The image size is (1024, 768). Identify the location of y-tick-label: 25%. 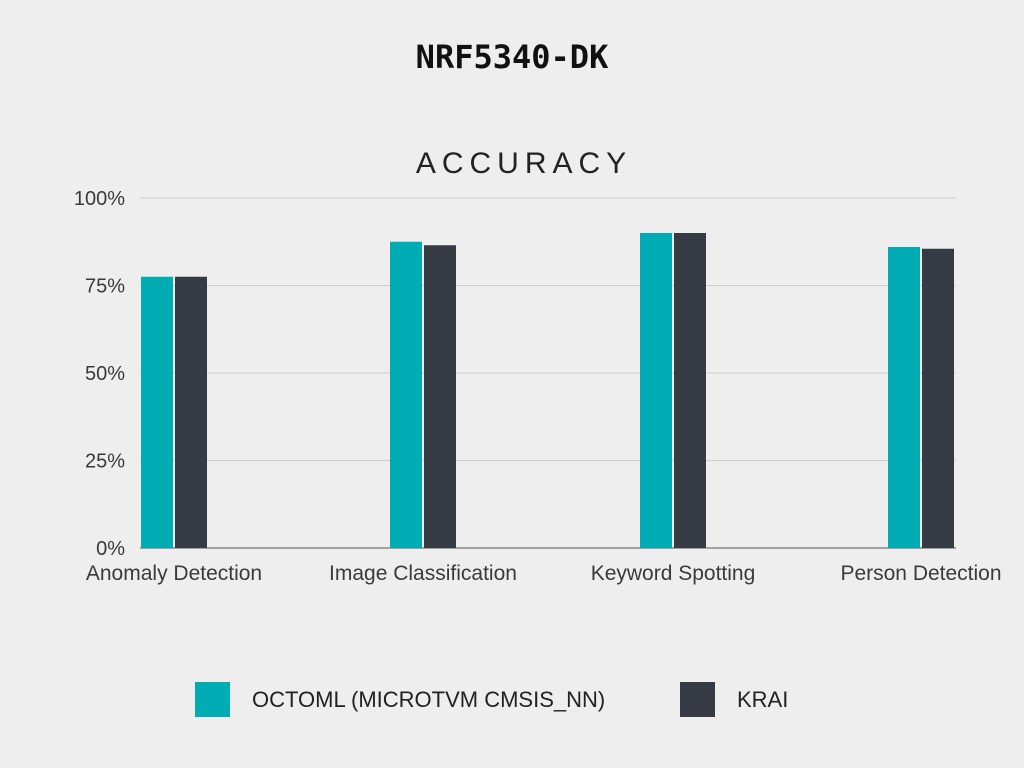
(105, 462).